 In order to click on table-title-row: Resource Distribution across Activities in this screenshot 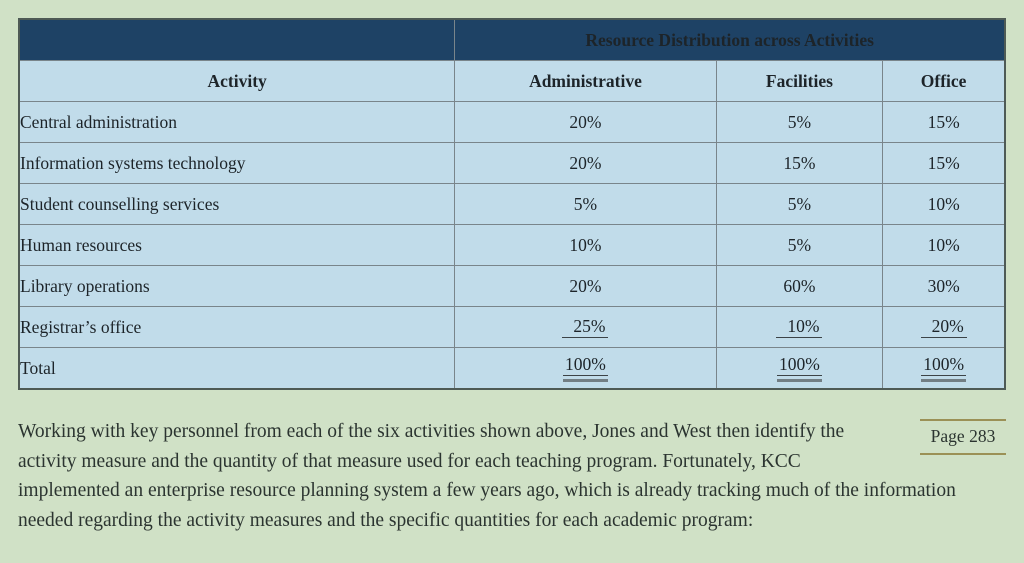, I will do `click(512, 39)`.